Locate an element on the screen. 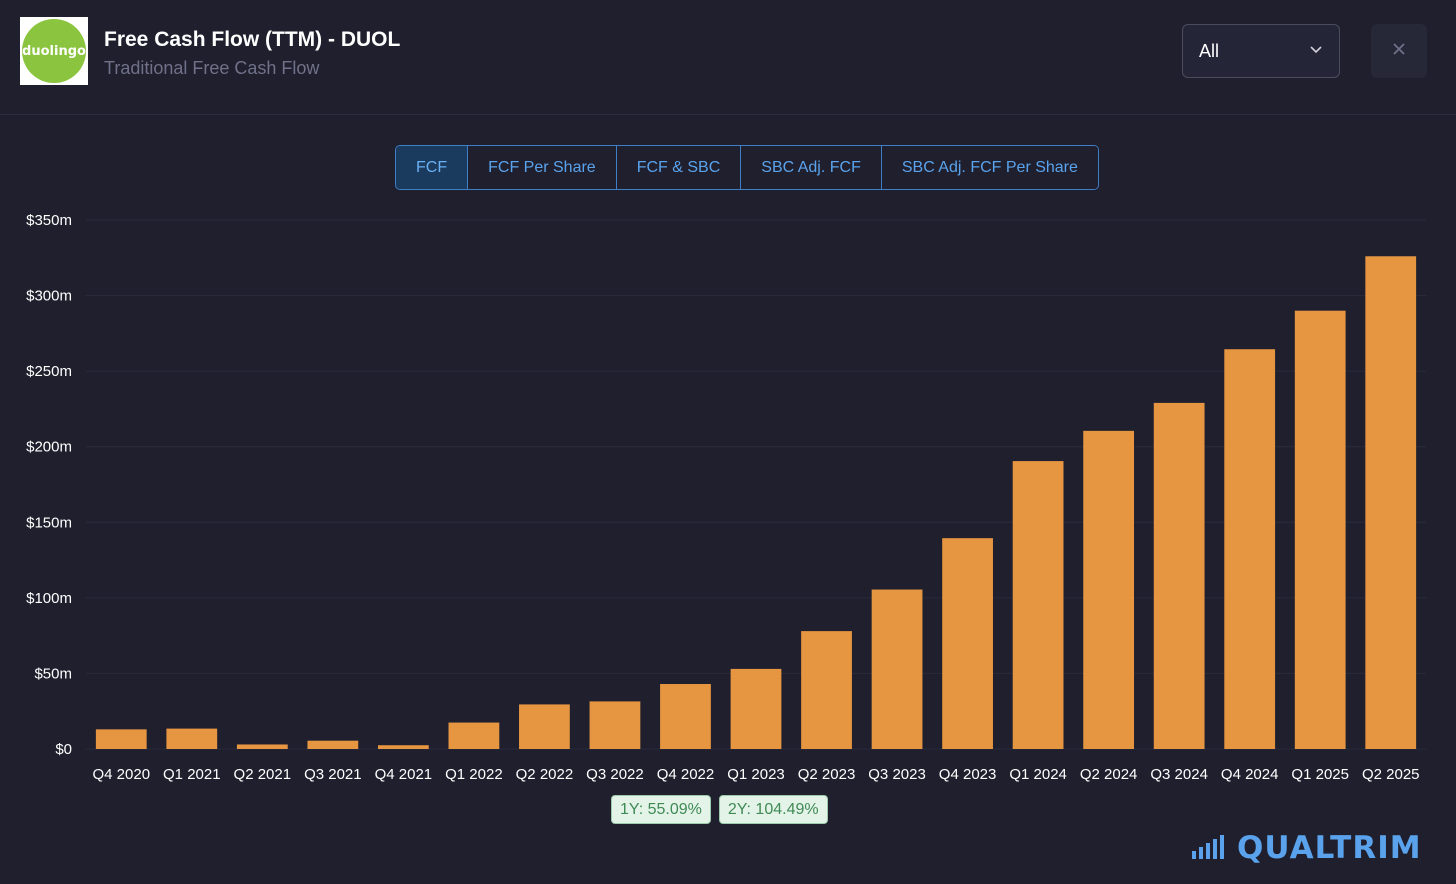 The image size is (1456, 884). y-tick-label: $50m is located at coordinates (53, 673).